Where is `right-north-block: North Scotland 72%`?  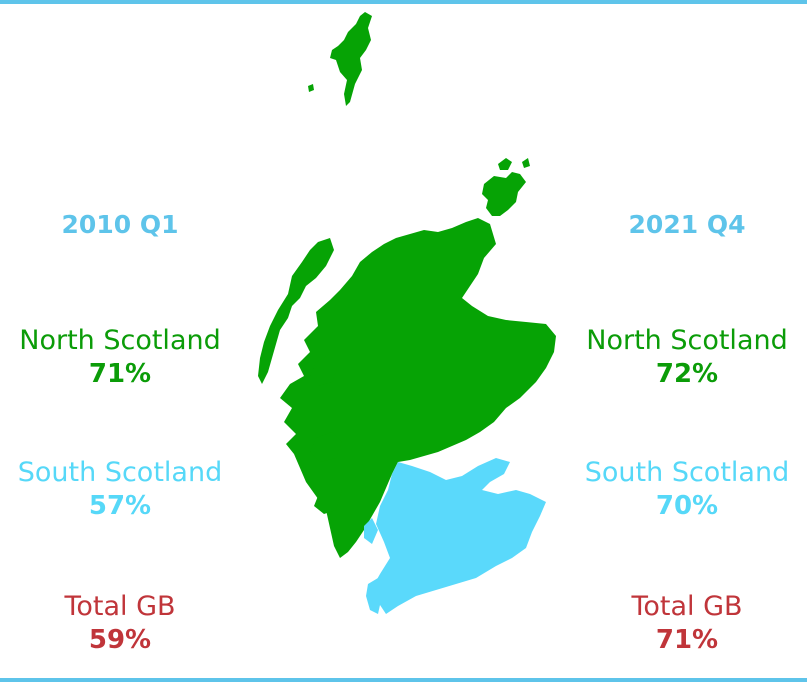
right-north-block: North Scotland 72% is located at coordinates (687, 357).